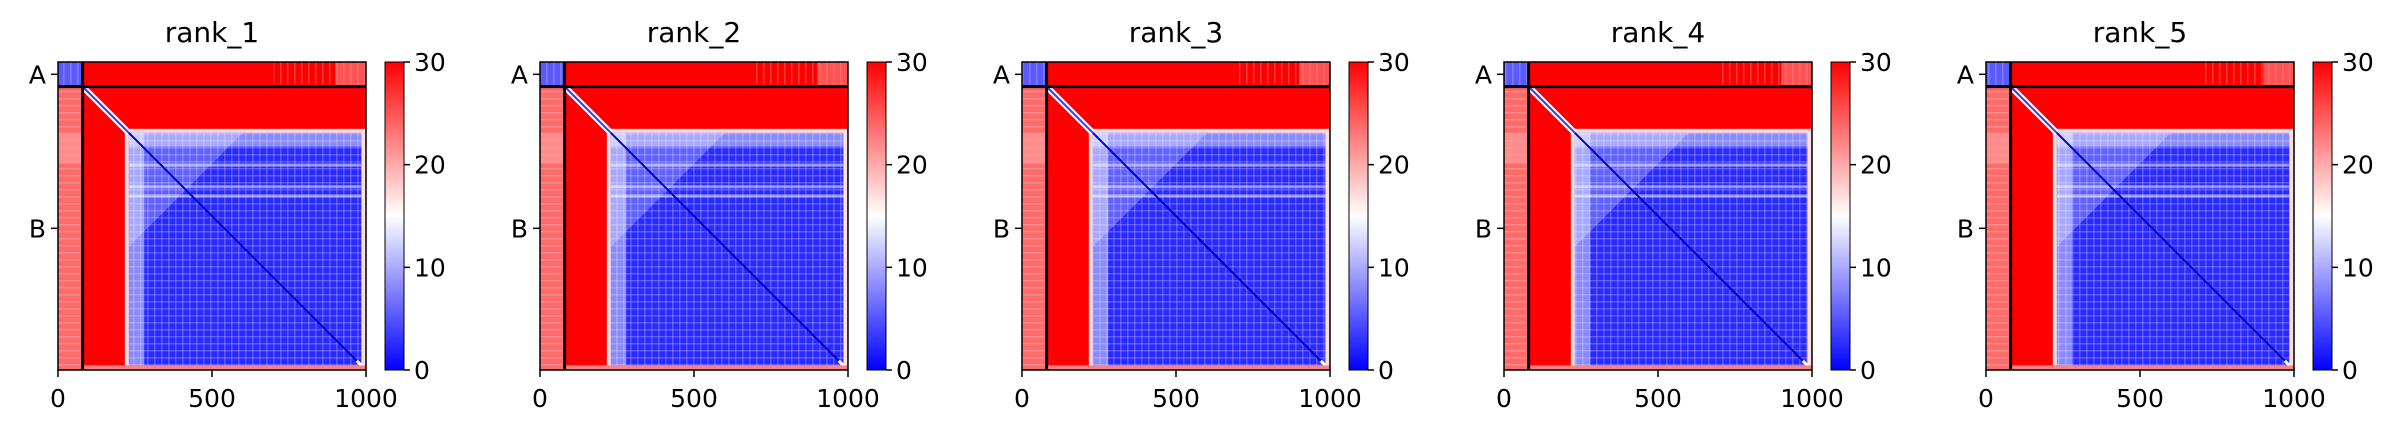 The height and width of the screenshot is (442, 2401). Describe the element at coordinates (2140, 32) in the screenshot. I see `panel-title: rank_5` at that location.